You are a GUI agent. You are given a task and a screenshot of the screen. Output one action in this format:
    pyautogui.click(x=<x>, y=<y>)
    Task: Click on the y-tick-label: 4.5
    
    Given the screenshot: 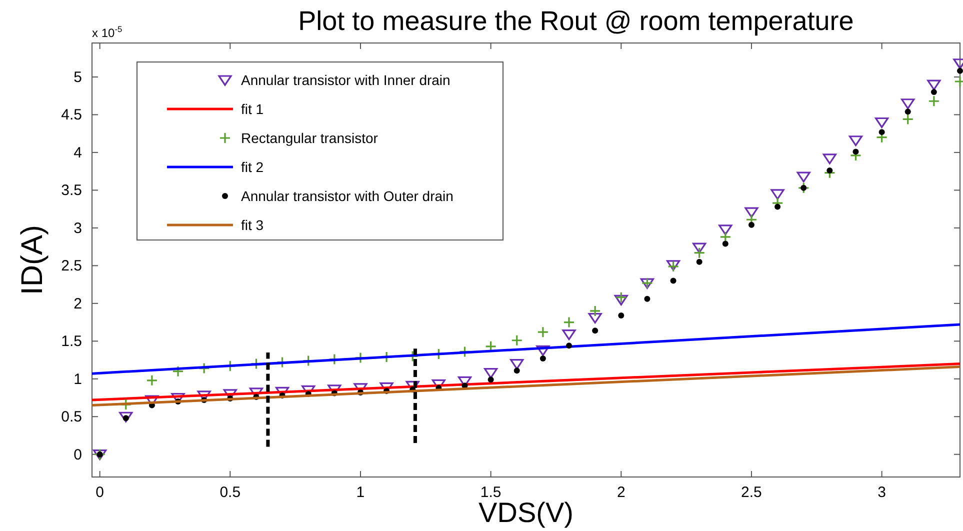 What is the action you would take?
    pyautogui.click(x=71, y=115)
    